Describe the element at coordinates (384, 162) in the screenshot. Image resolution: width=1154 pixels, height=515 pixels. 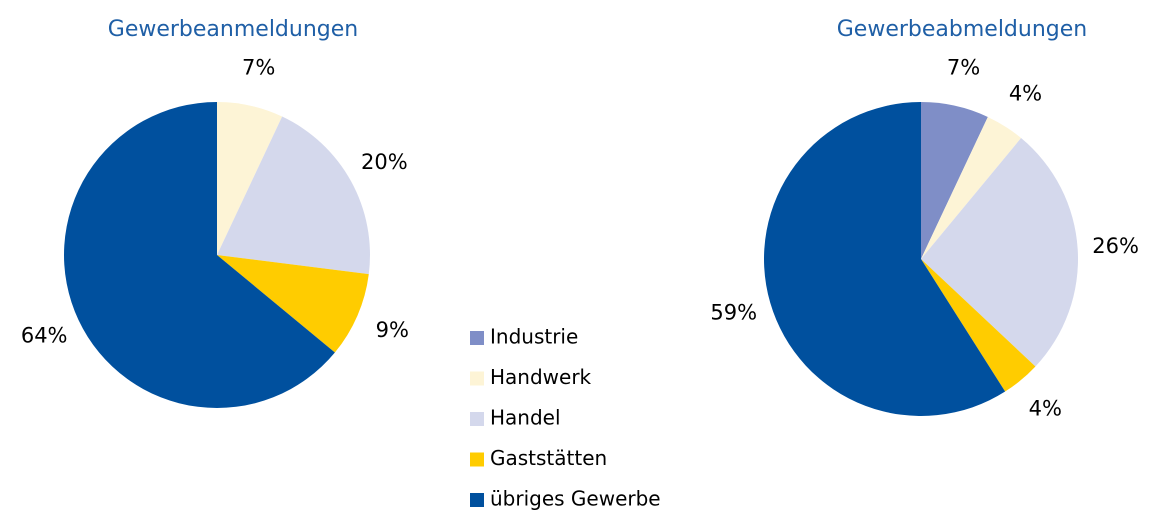
I see `data-label: 20%` at that location.